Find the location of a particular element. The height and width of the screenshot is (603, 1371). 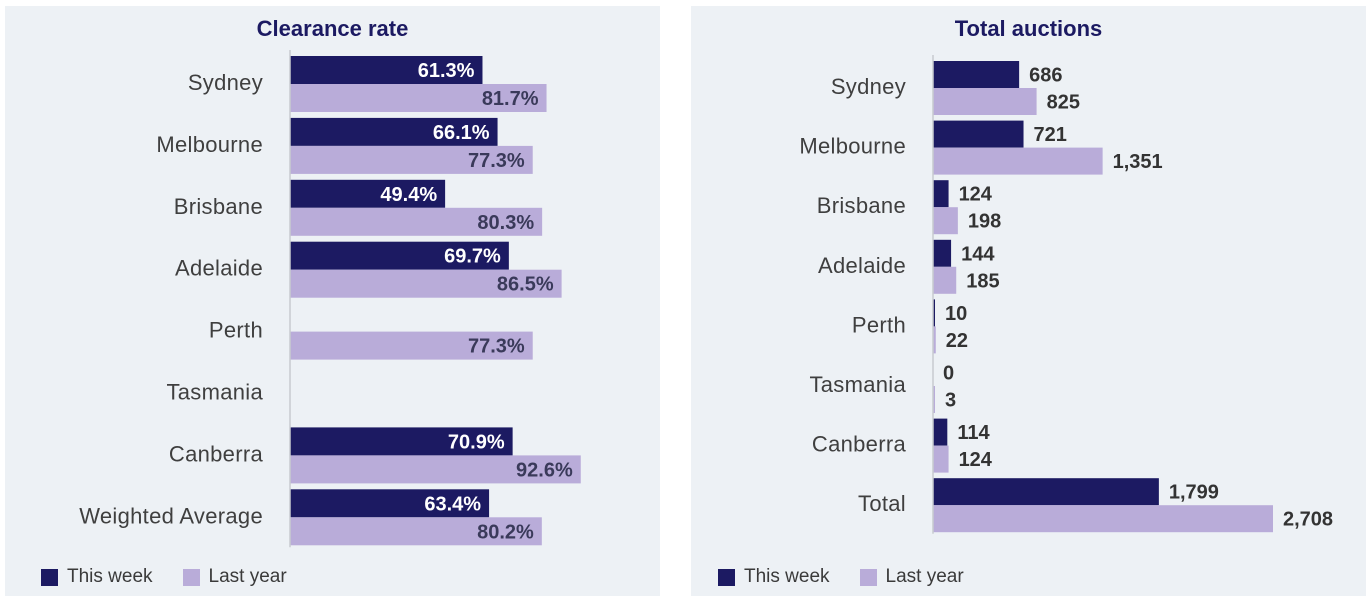

data-label-last-year-perth: 77.3% is located at coordinates (496, 347).